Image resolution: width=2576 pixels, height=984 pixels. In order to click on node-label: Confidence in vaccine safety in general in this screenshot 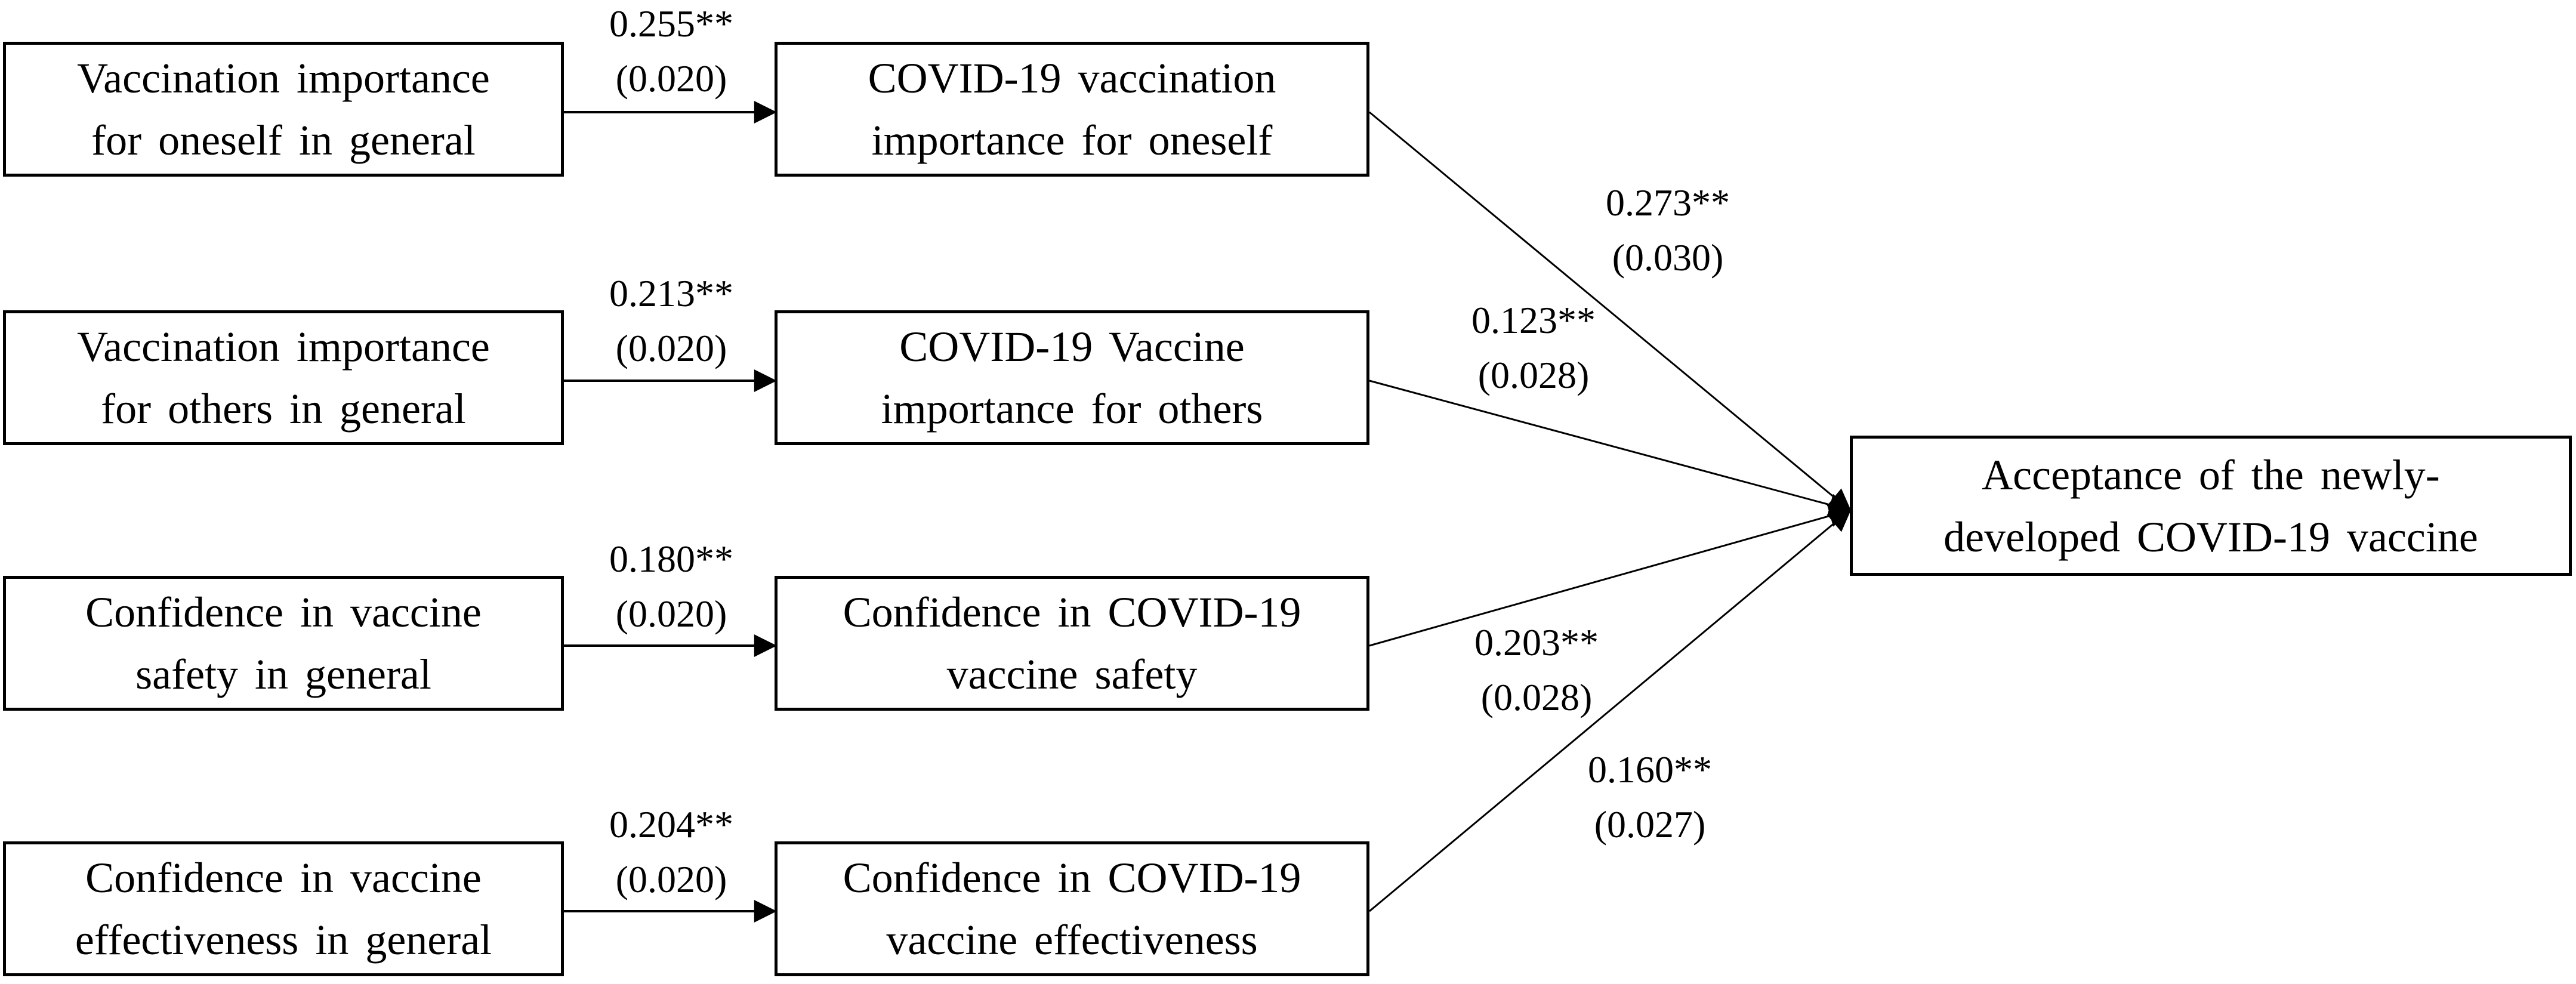, I will do `click(283, 643)`.